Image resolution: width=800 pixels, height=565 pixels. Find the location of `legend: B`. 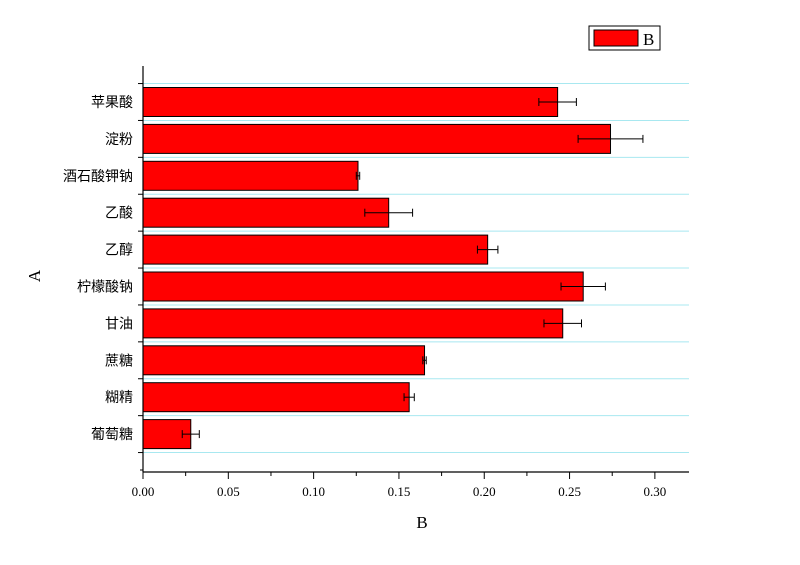

legend: B is located at coordinates (624, 38).